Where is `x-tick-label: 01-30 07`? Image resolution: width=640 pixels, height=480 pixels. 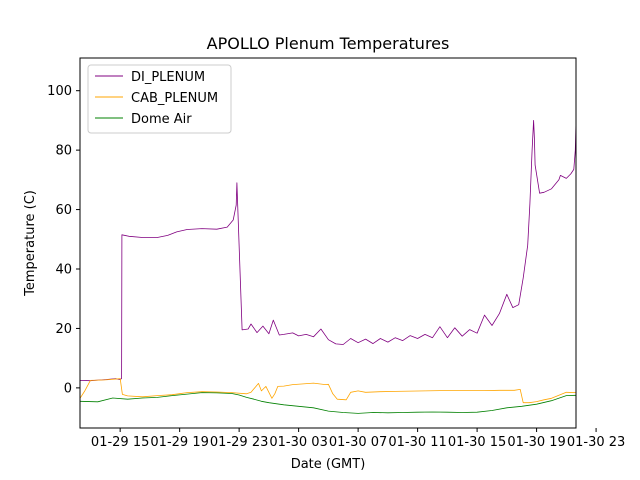 x-tick-label: 01-30 07 is located at coordinates (358, 442).